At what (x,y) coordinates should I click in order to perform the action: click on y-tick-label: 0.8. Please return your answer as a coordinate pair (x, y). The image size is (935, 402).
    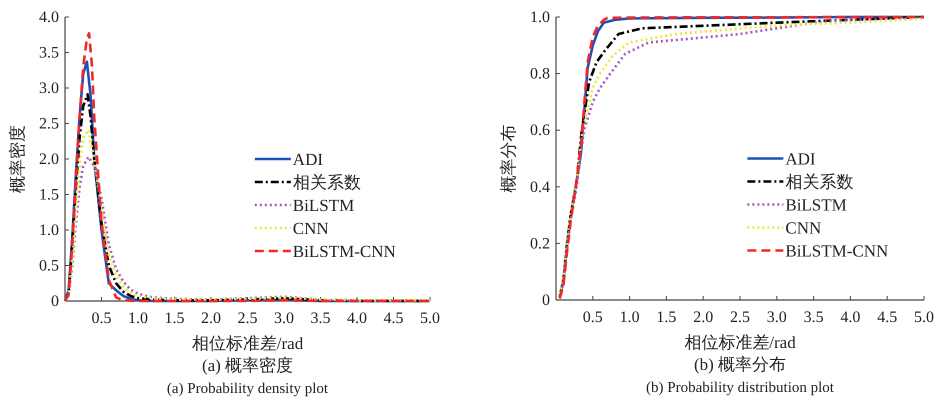
    Looking at the image, I should click on (540, 74).